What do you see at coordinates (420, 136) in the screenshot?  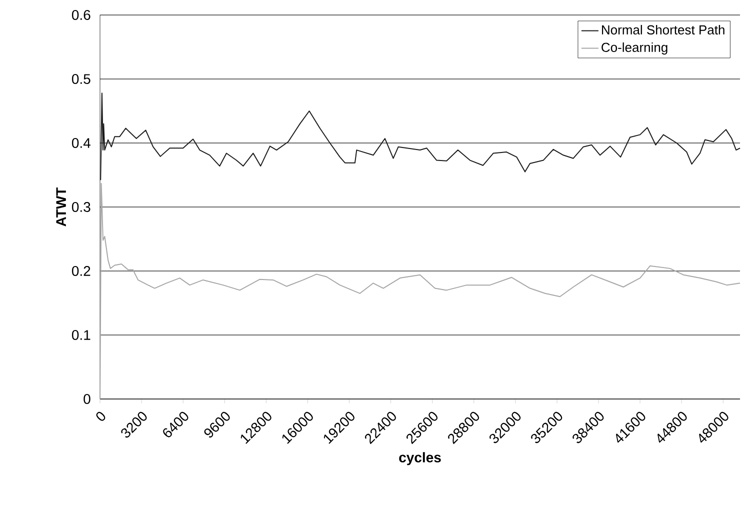 I see `line-series` at bounding box center [420, 136].